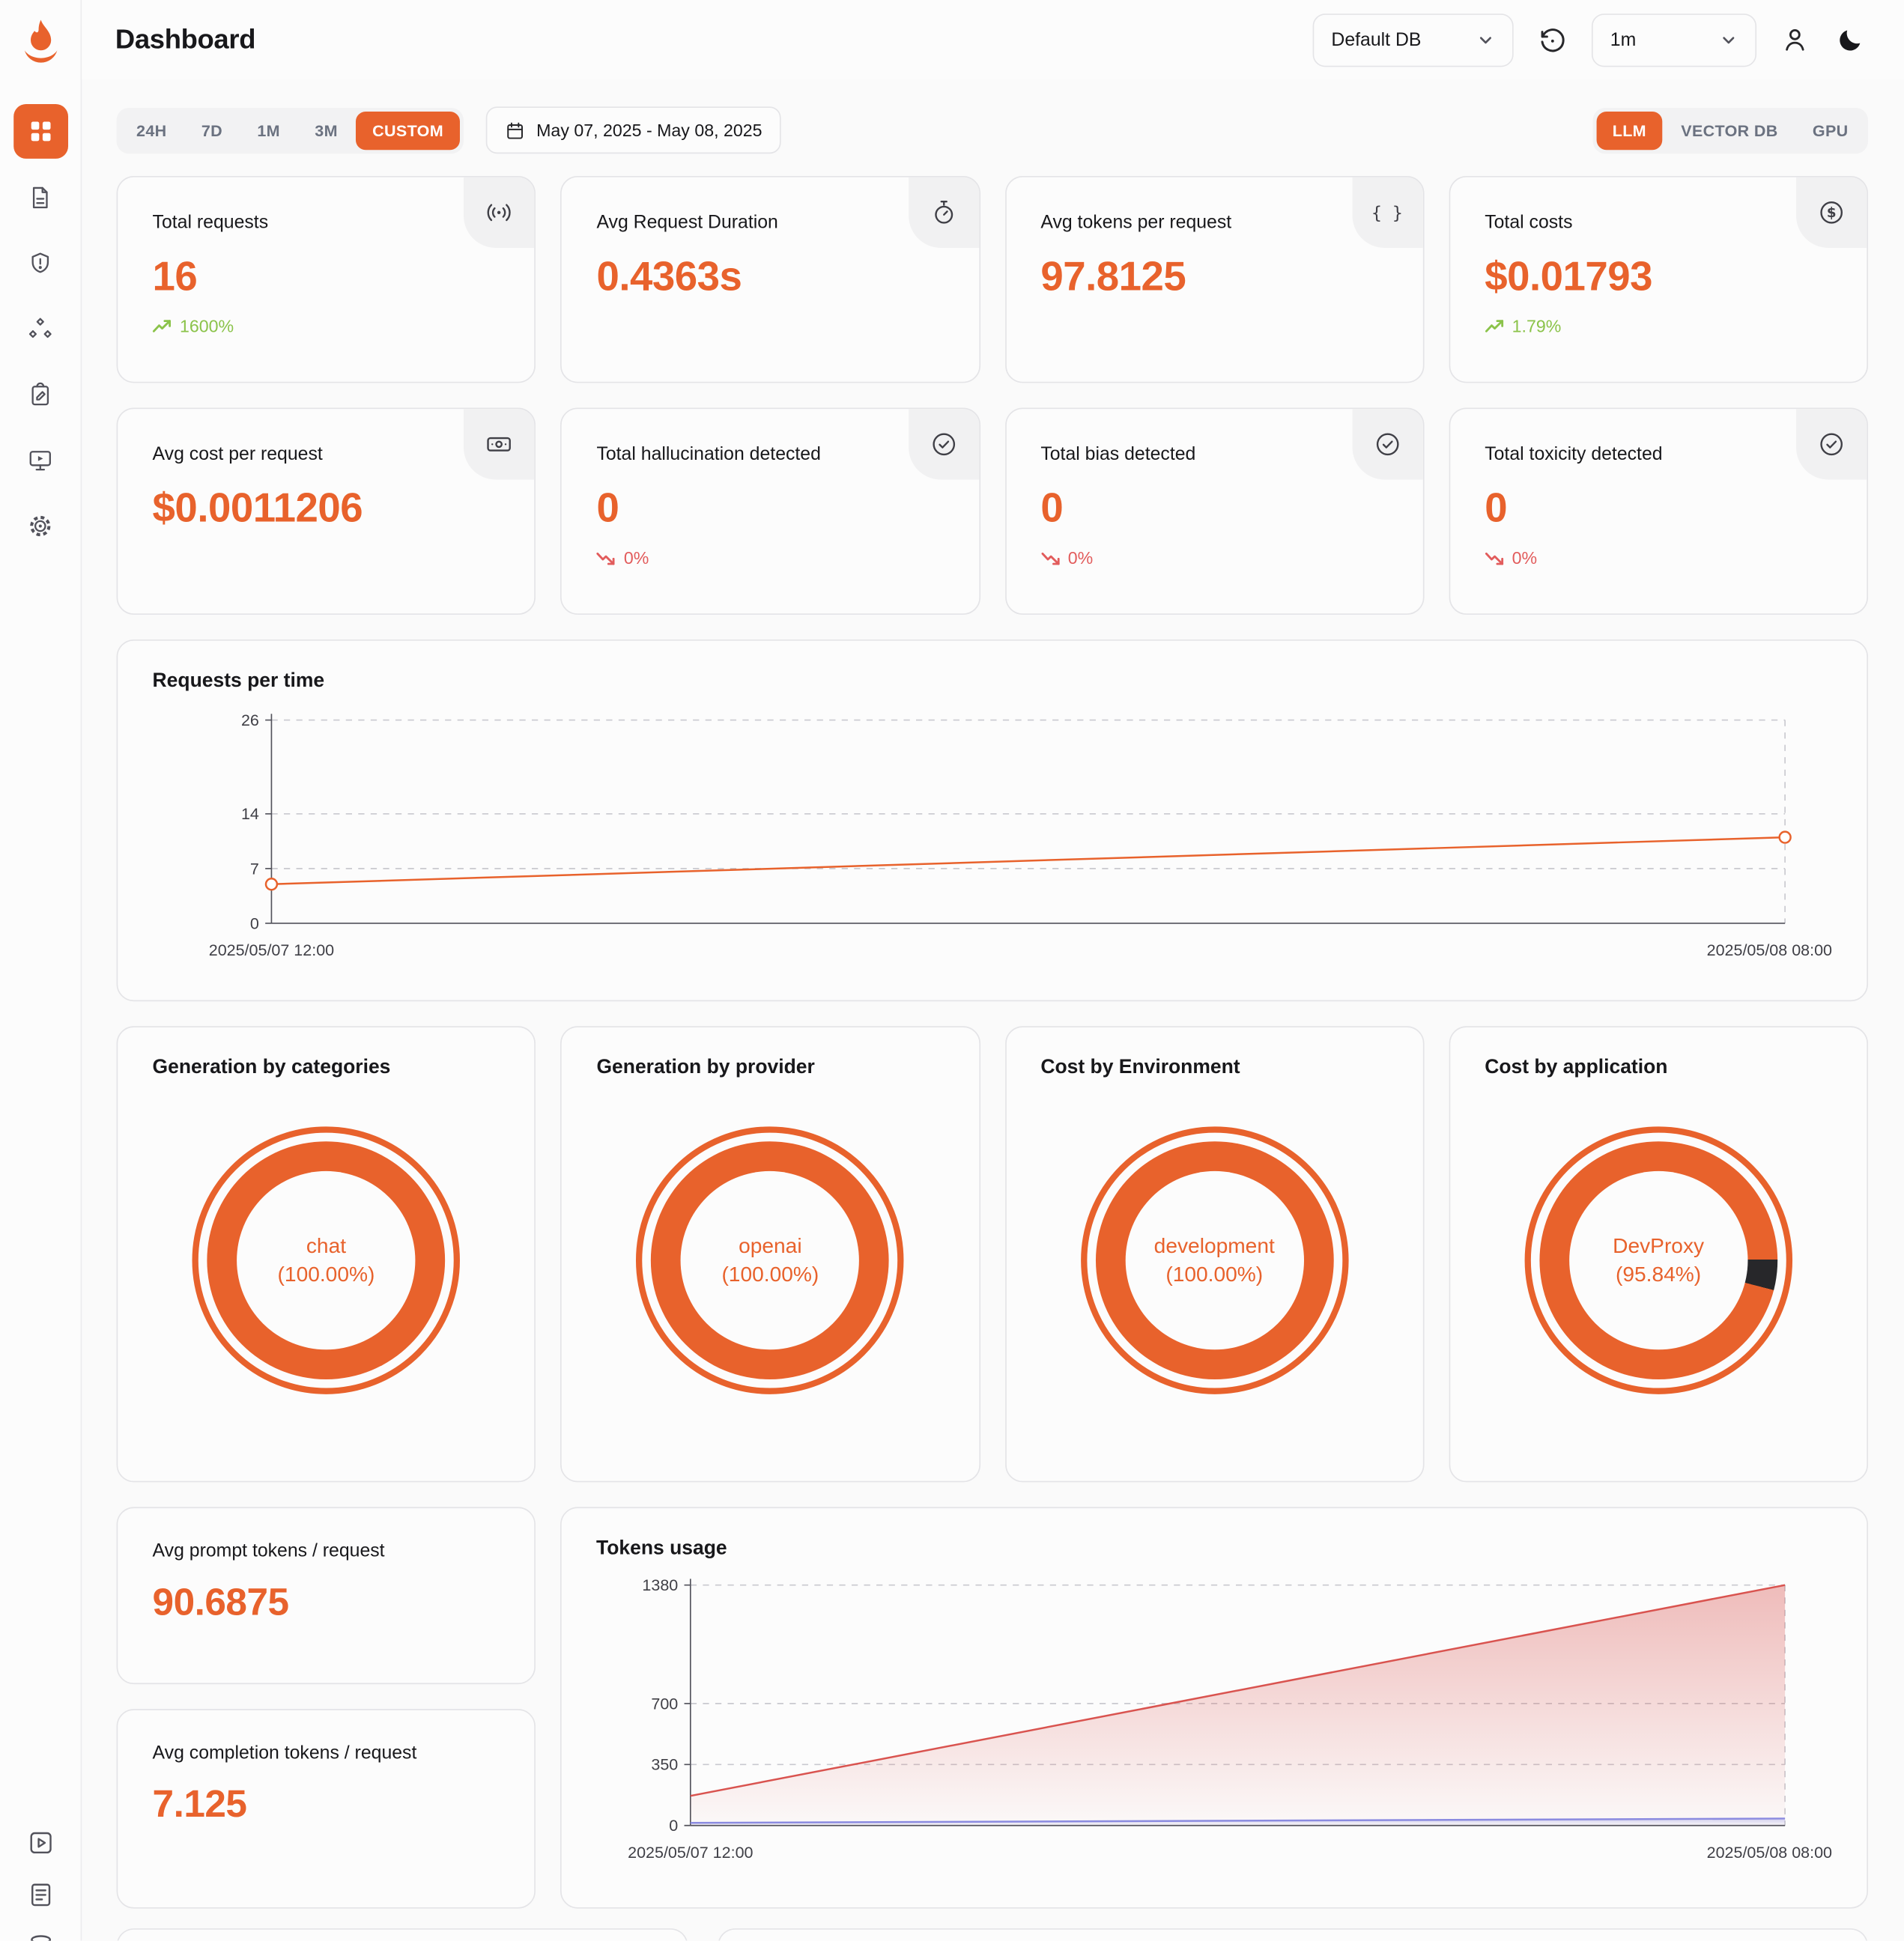  I want to click on pie-card-categories: Generation by categories chat (100.00%), so click(326, 1254).